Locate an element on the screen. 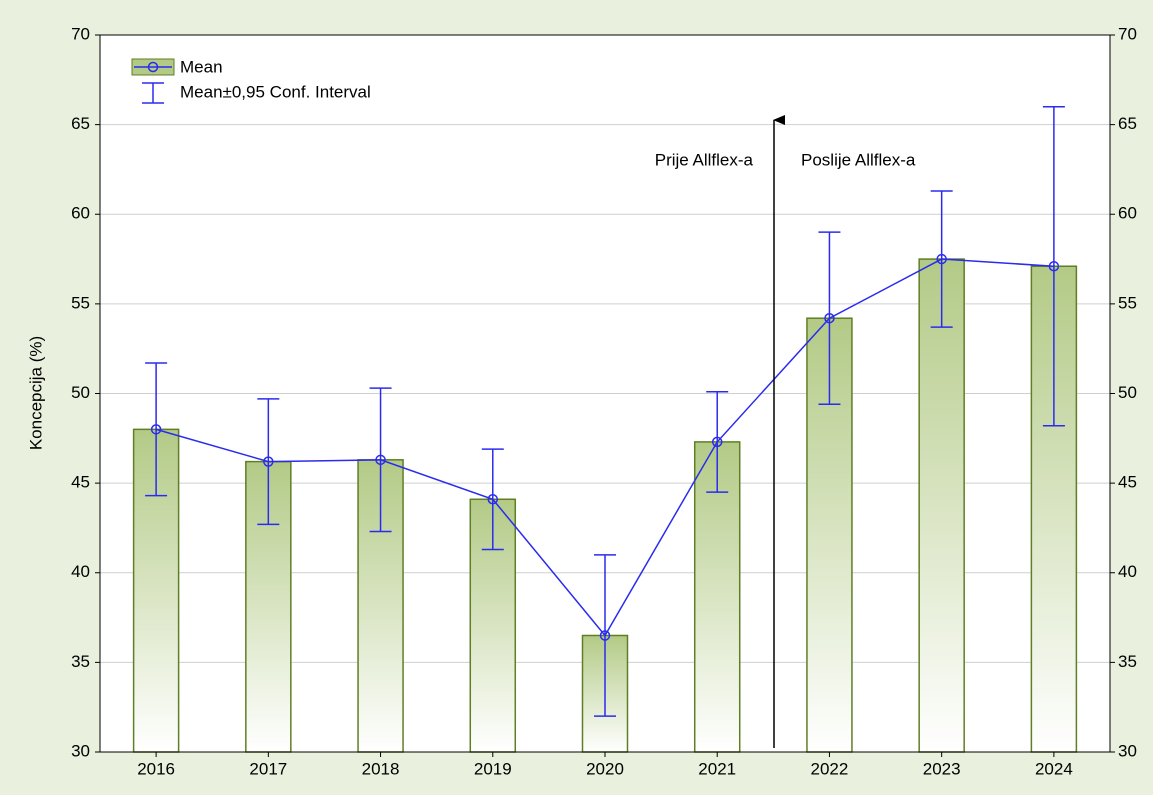  x-tick-label: 2019 is located at coordinates (493, 768).